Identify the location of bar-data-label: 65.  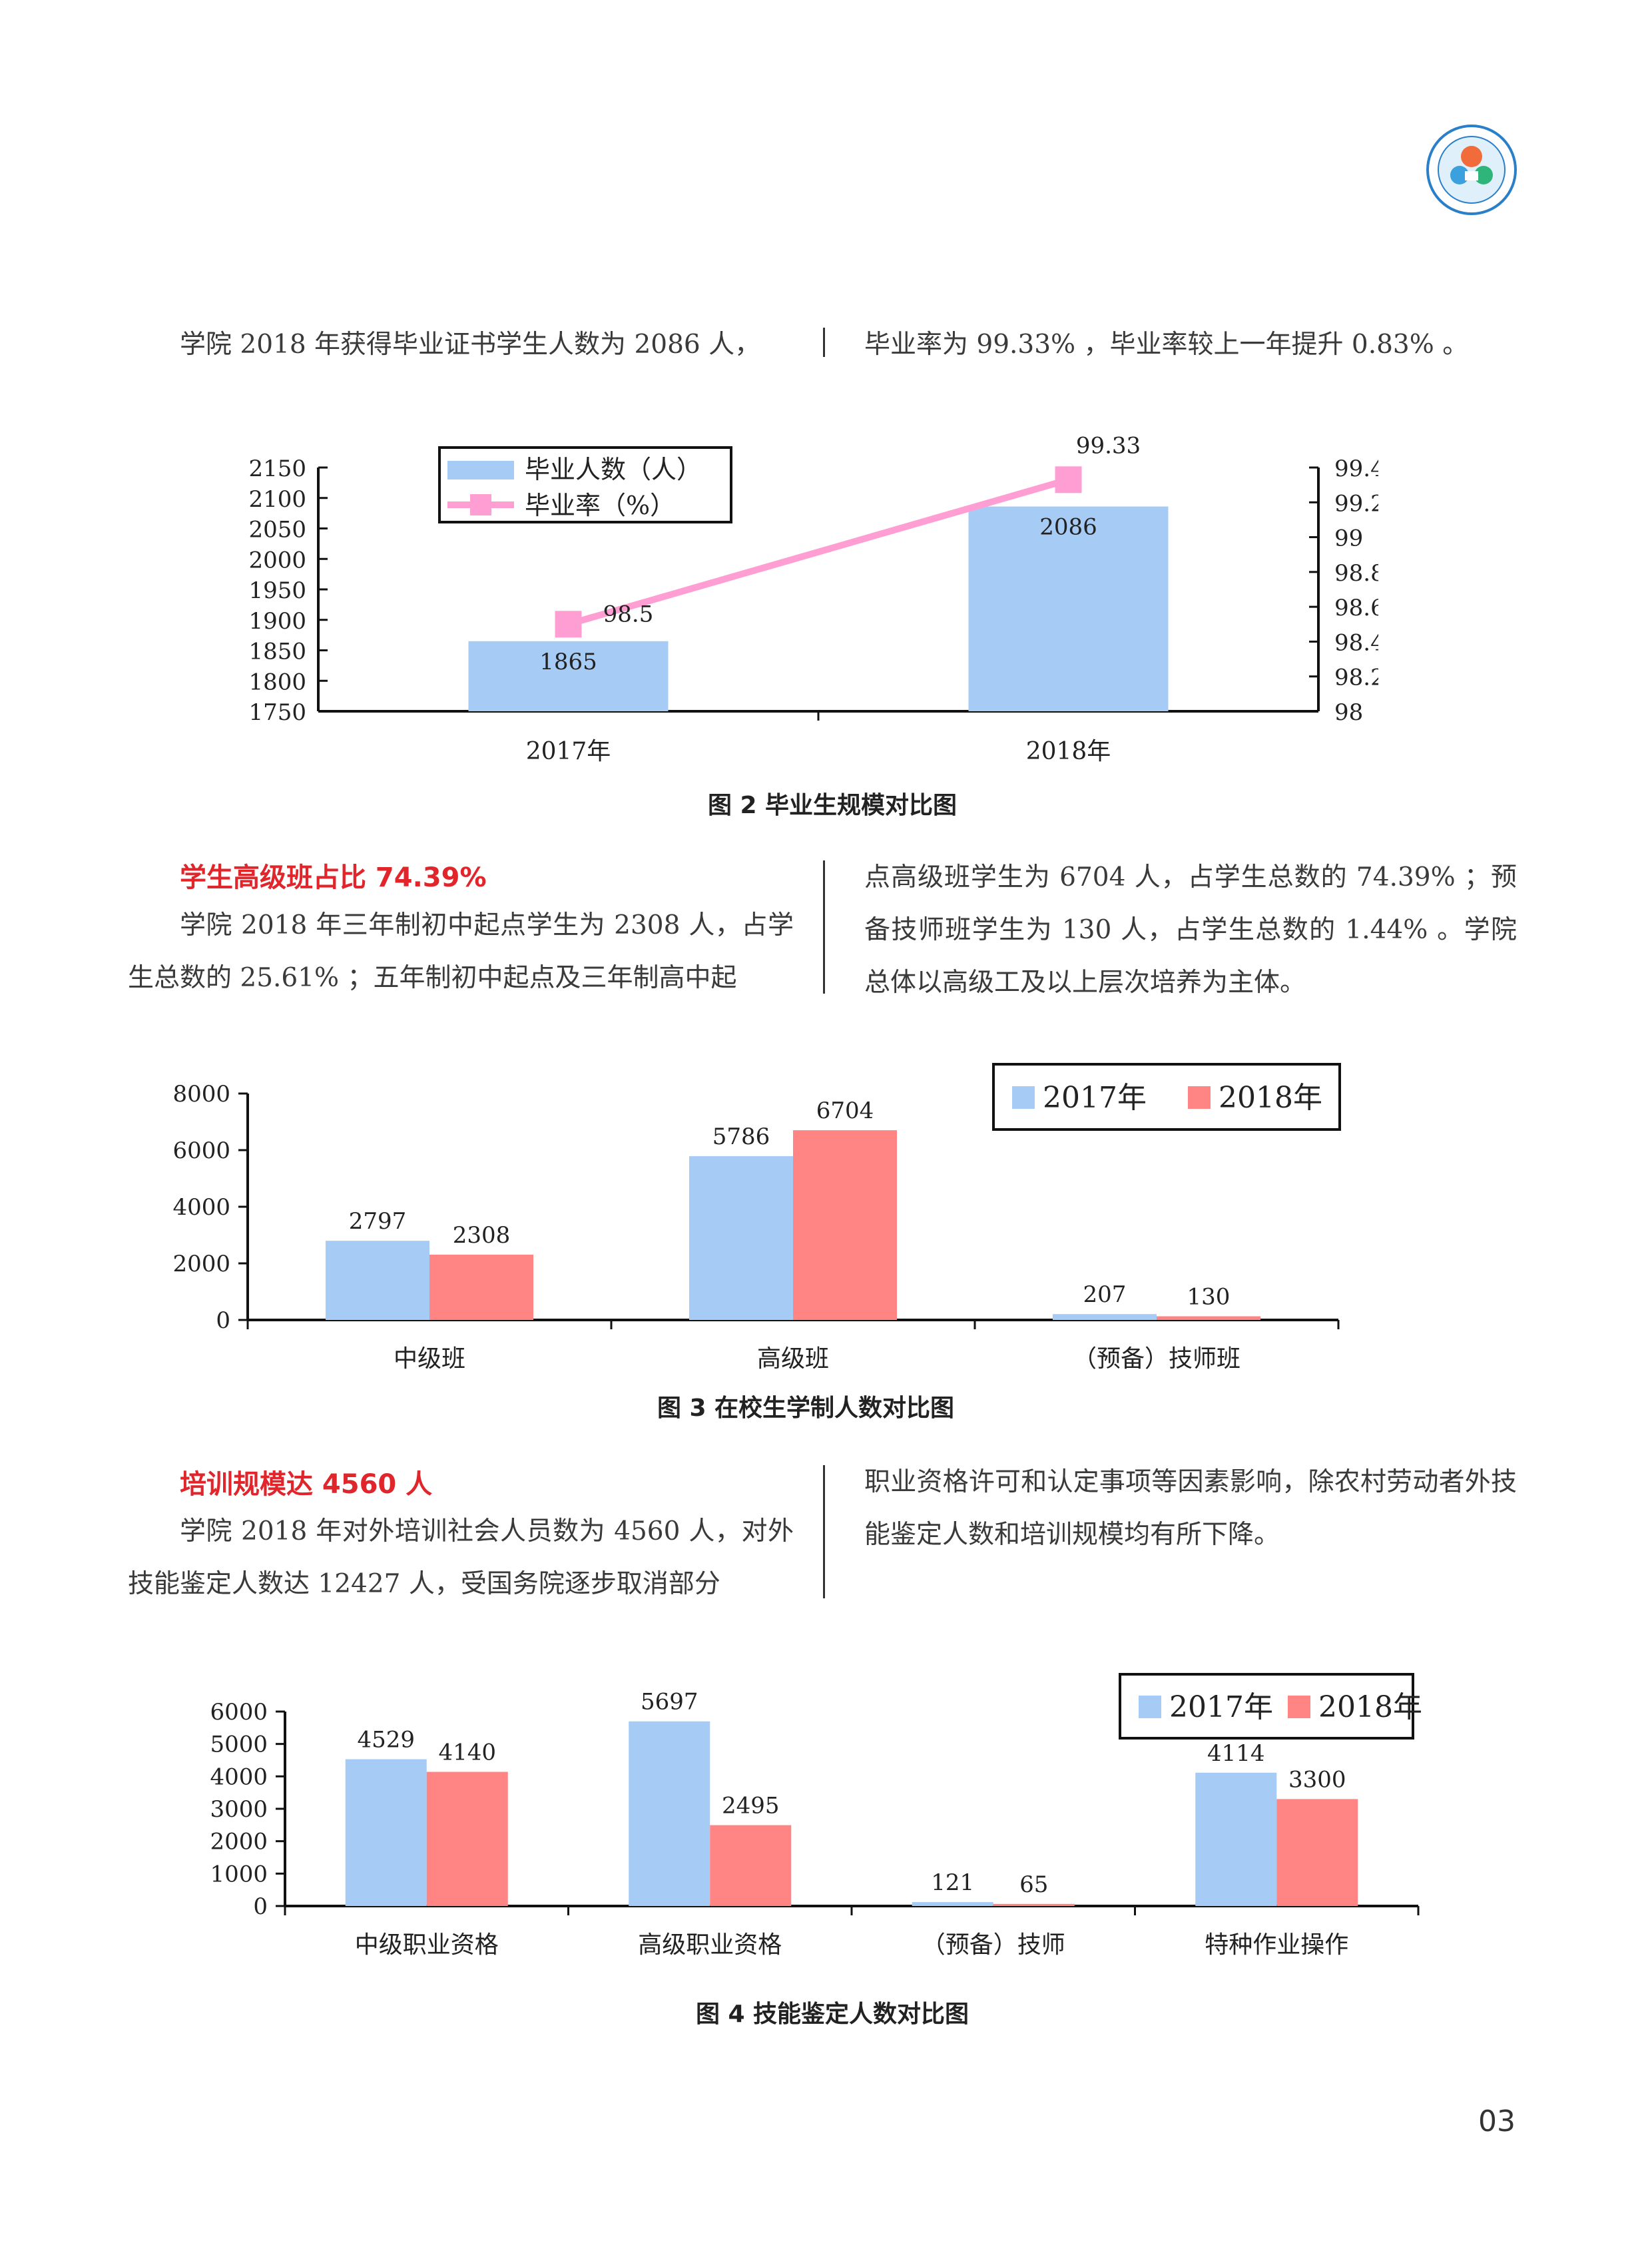
(1033, 1884).